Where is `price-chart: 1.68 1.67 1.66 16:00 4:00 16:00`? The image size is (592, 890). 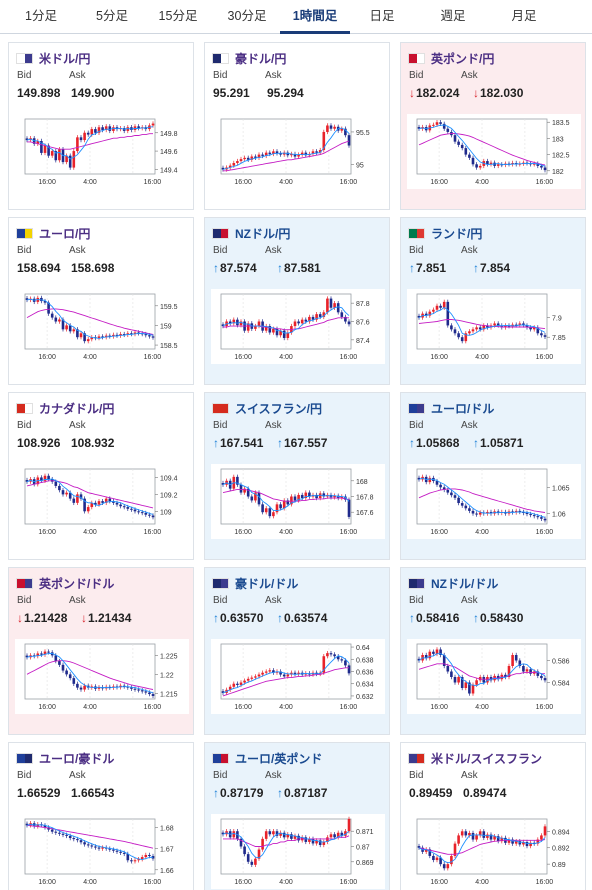 price-chart: 1.68 1.67 1.66 16:00 4:00 16:00 is located at coordinates (102, 851).